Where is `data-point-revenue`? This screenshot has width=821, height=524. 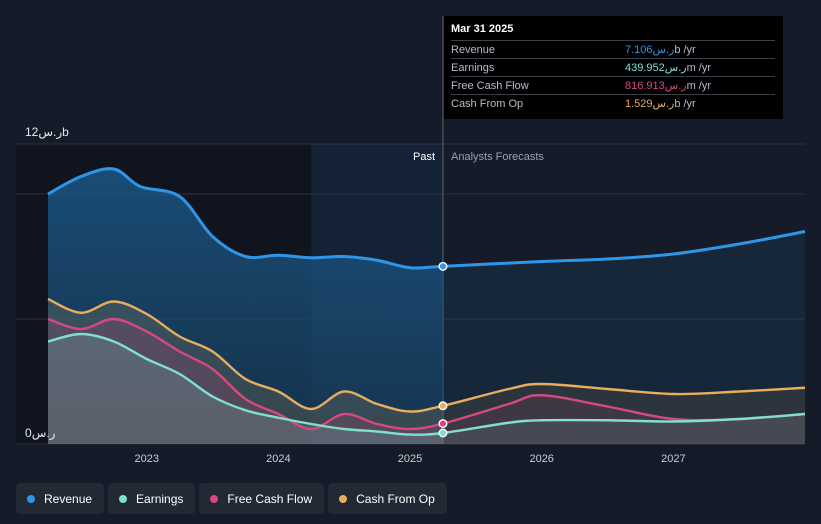 data-point-revenue is located at coordinates (443, 266).